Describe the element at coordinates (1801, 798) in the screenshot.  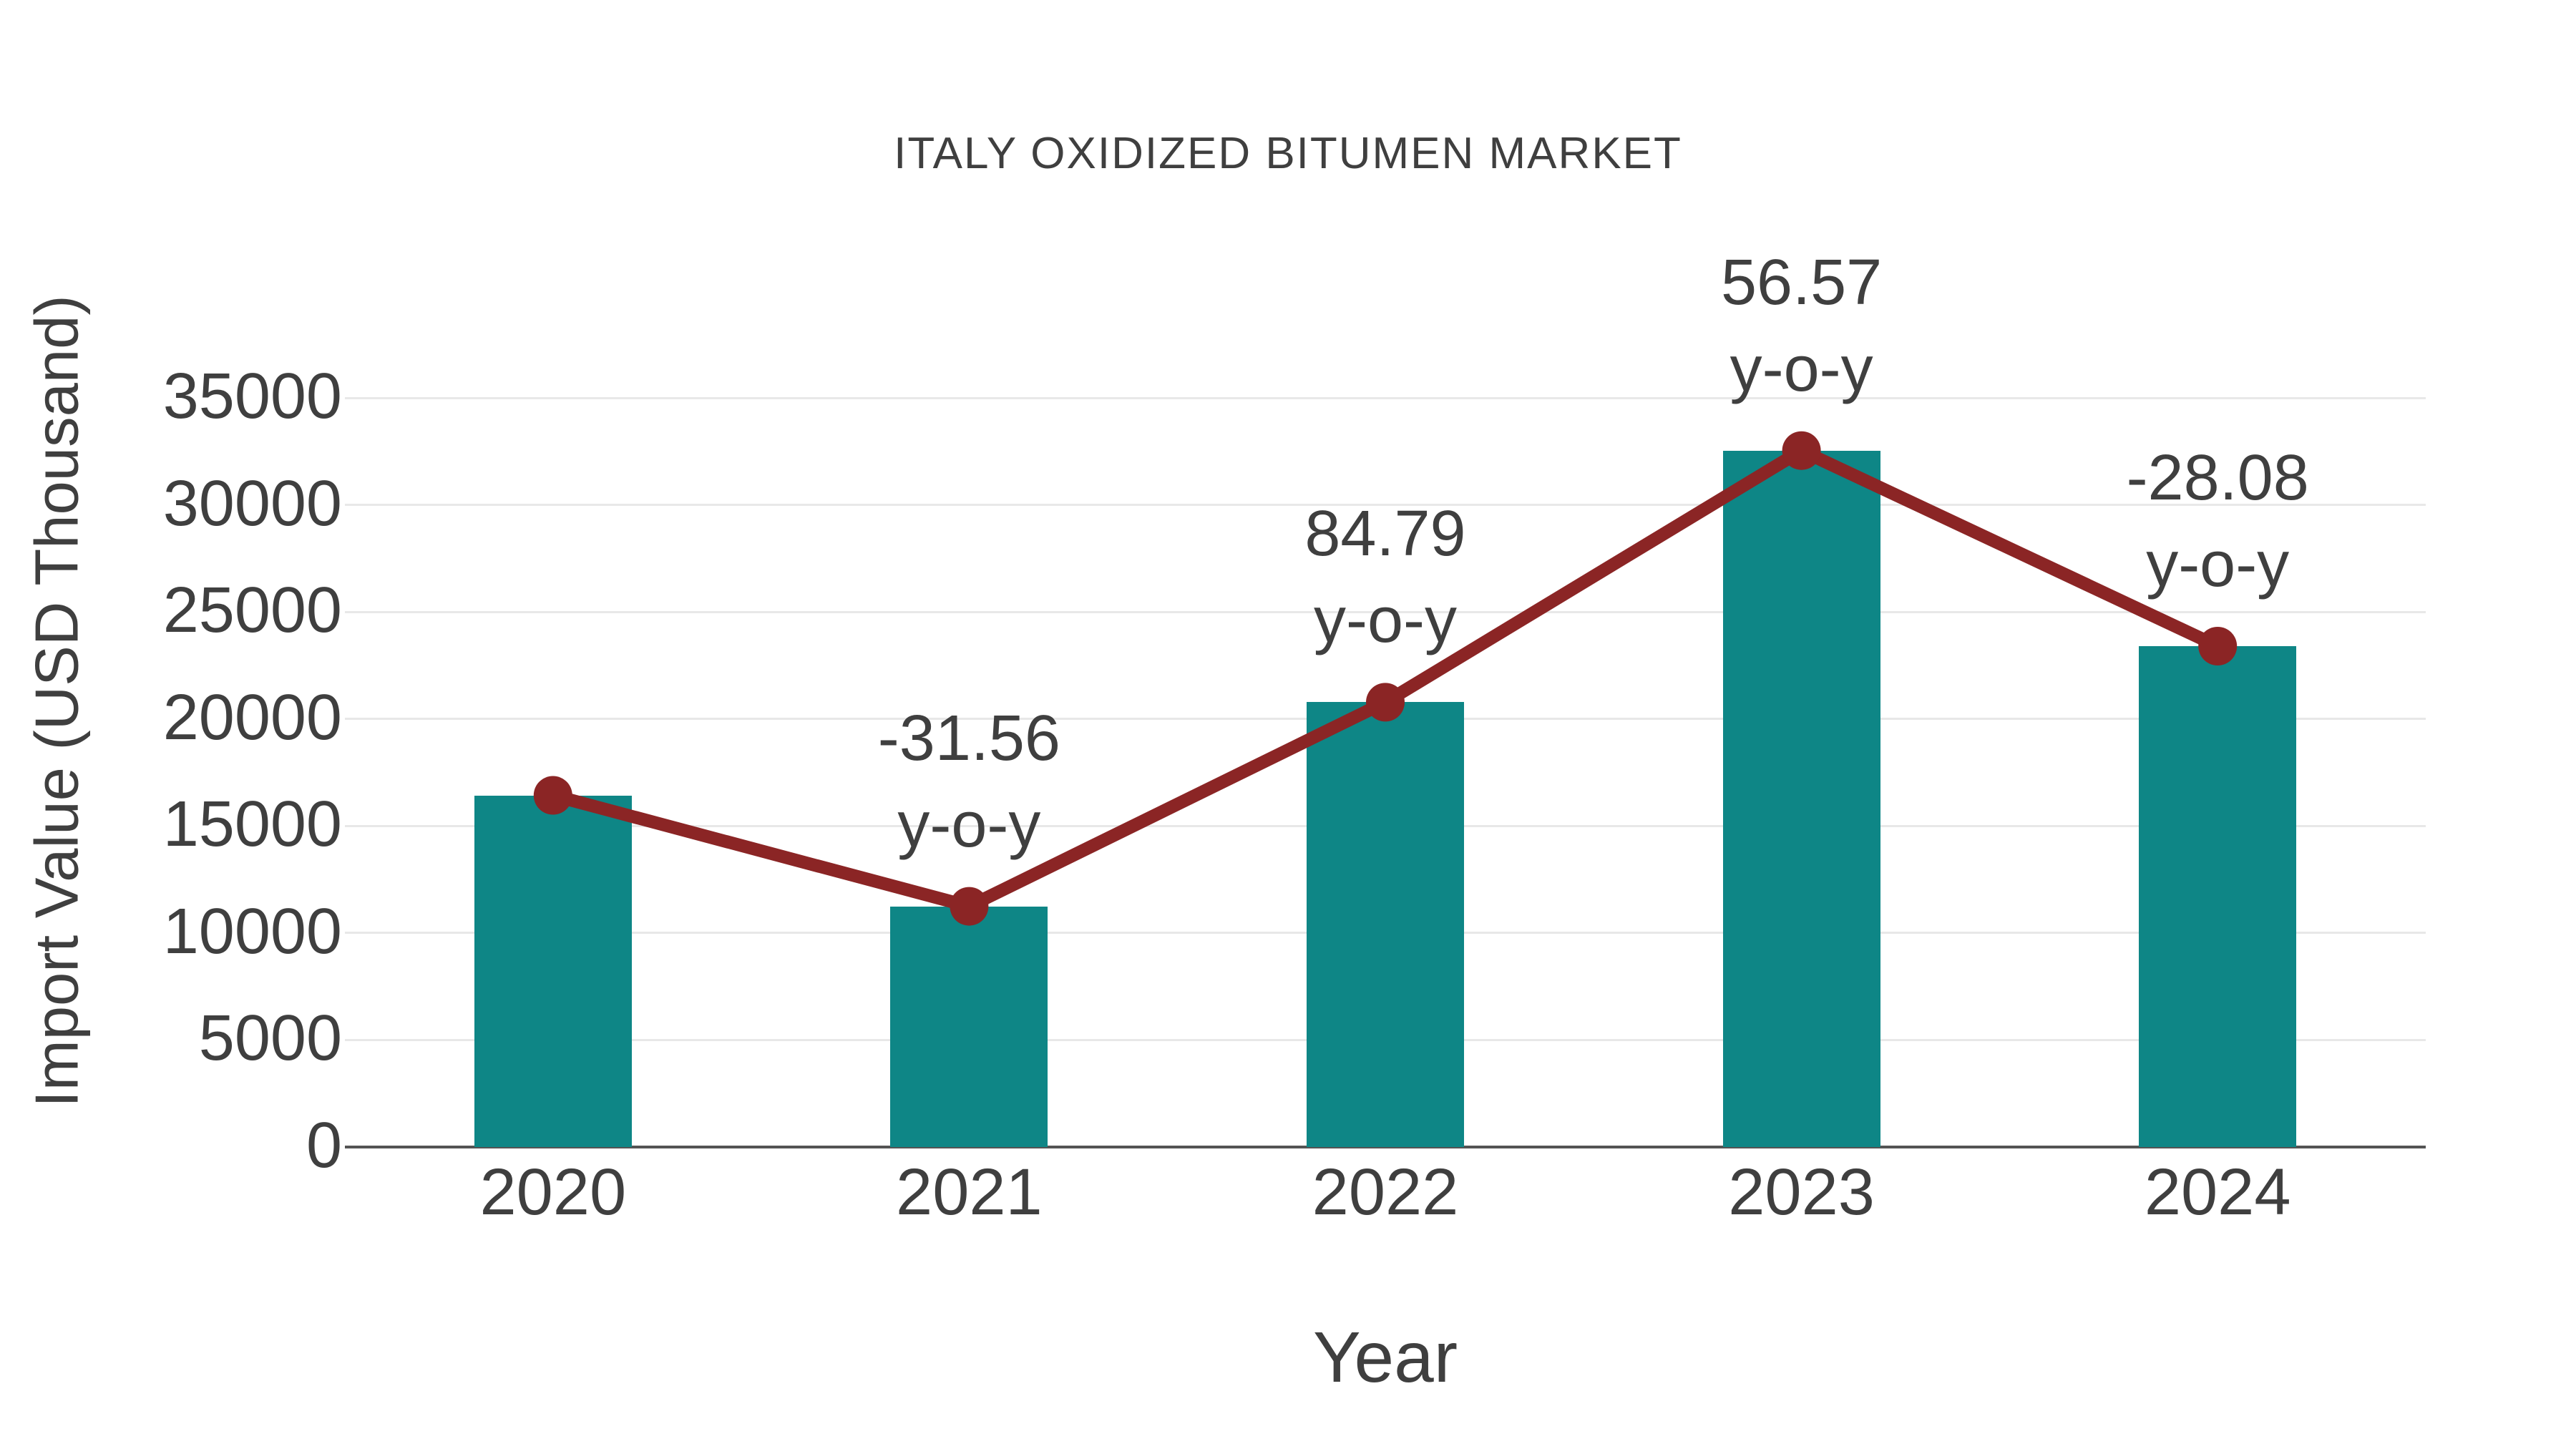
I see `bar-2023` at that location.